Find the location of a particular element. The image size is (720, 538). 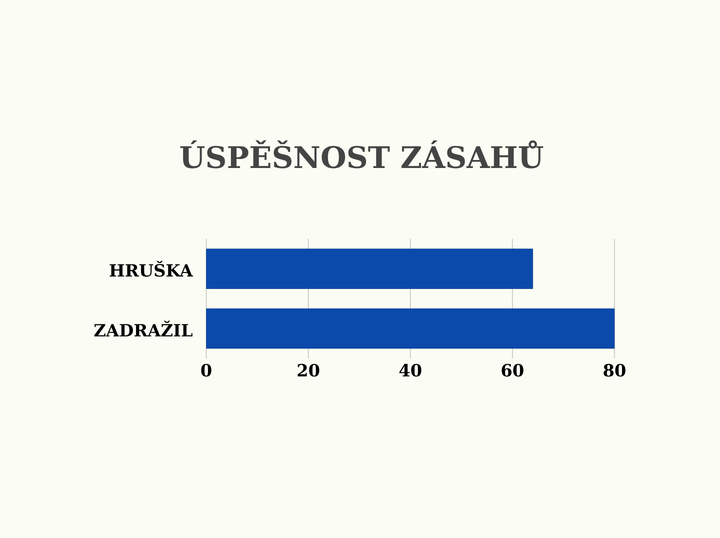

x-tick-label: 40 is located at coordinates (410, 370).